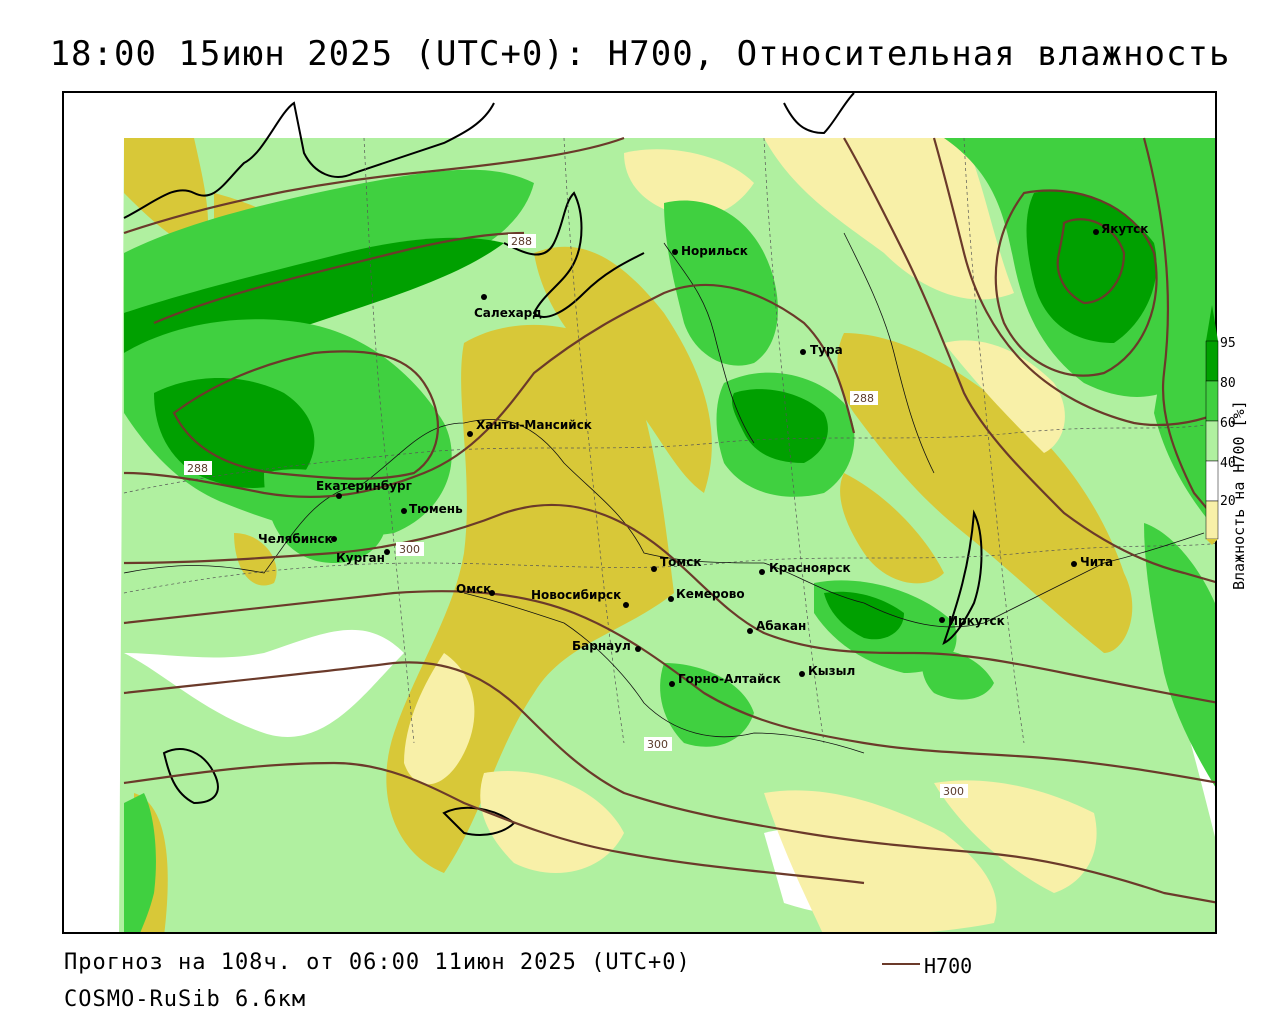 The height and width of the screenshot is (1024, 1280). I want to click on city-label: Якутск, so click(1124, 229).